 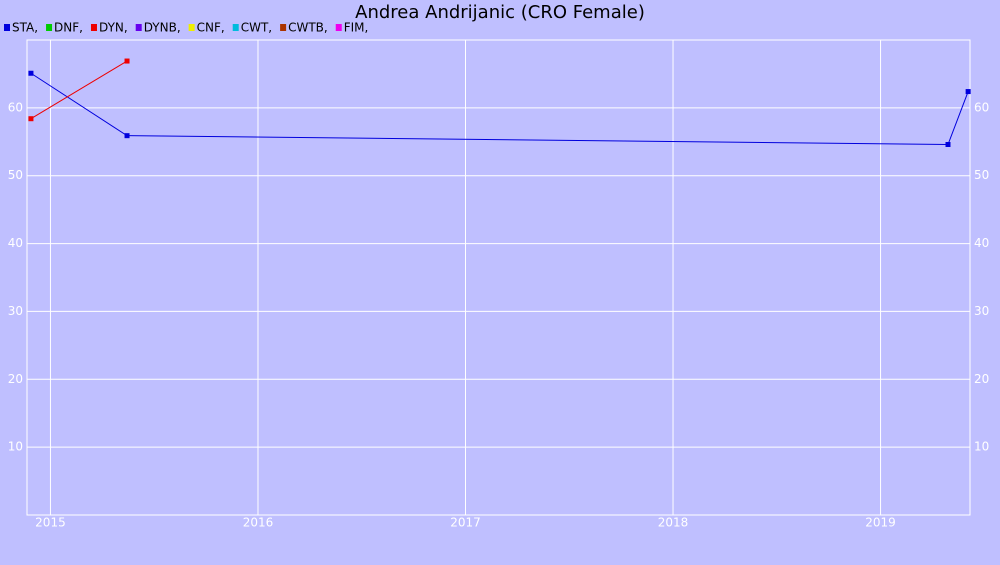 I want to click on chart-title: Andrea Andrijanic (CRO Female), so click(x=500, y=12).